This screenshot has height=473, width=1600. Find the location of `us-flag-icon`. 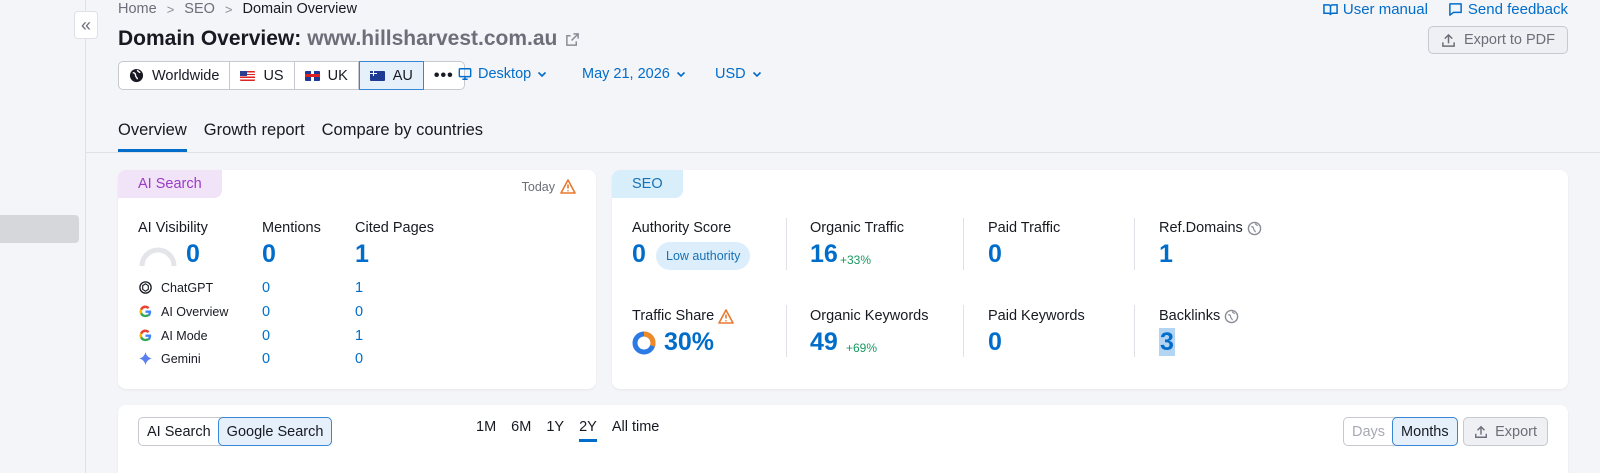

us-flag-icon is located at coordinates (248, 75).